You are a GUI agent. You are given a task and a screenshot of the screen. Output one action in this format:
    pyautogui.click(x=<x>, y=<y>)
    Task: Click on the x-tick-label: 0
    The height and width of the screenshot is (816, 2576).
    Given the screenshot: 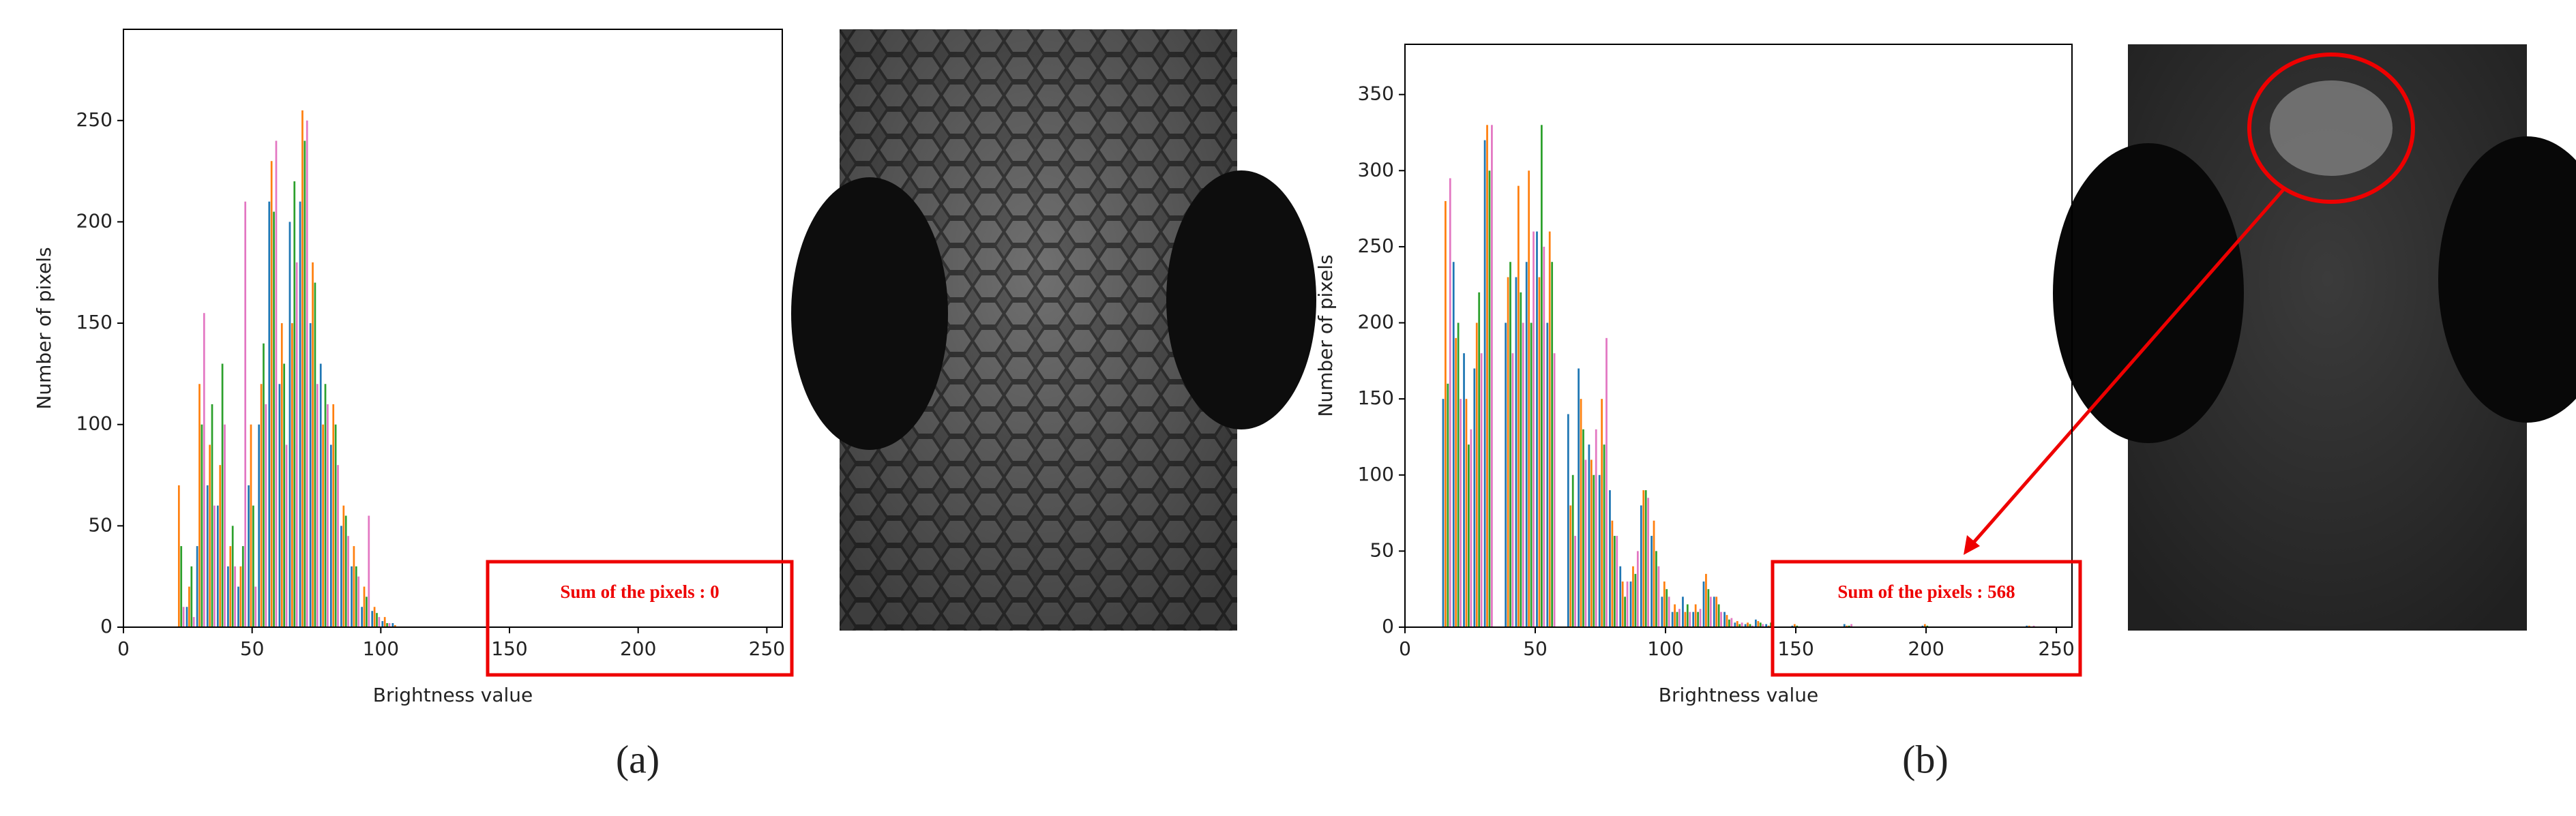 What is the action you would take?
    pyautogui.click(x=123, y=648)
    